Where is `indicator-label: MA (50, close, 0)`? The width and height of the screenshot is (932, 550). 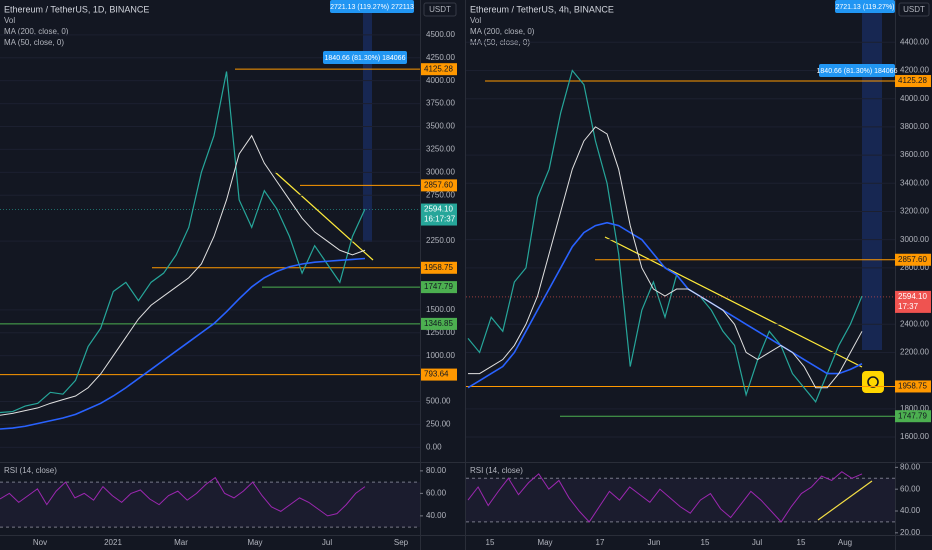
indicator-label: MA (50, close, 0) is located at coordinates (34, 42).